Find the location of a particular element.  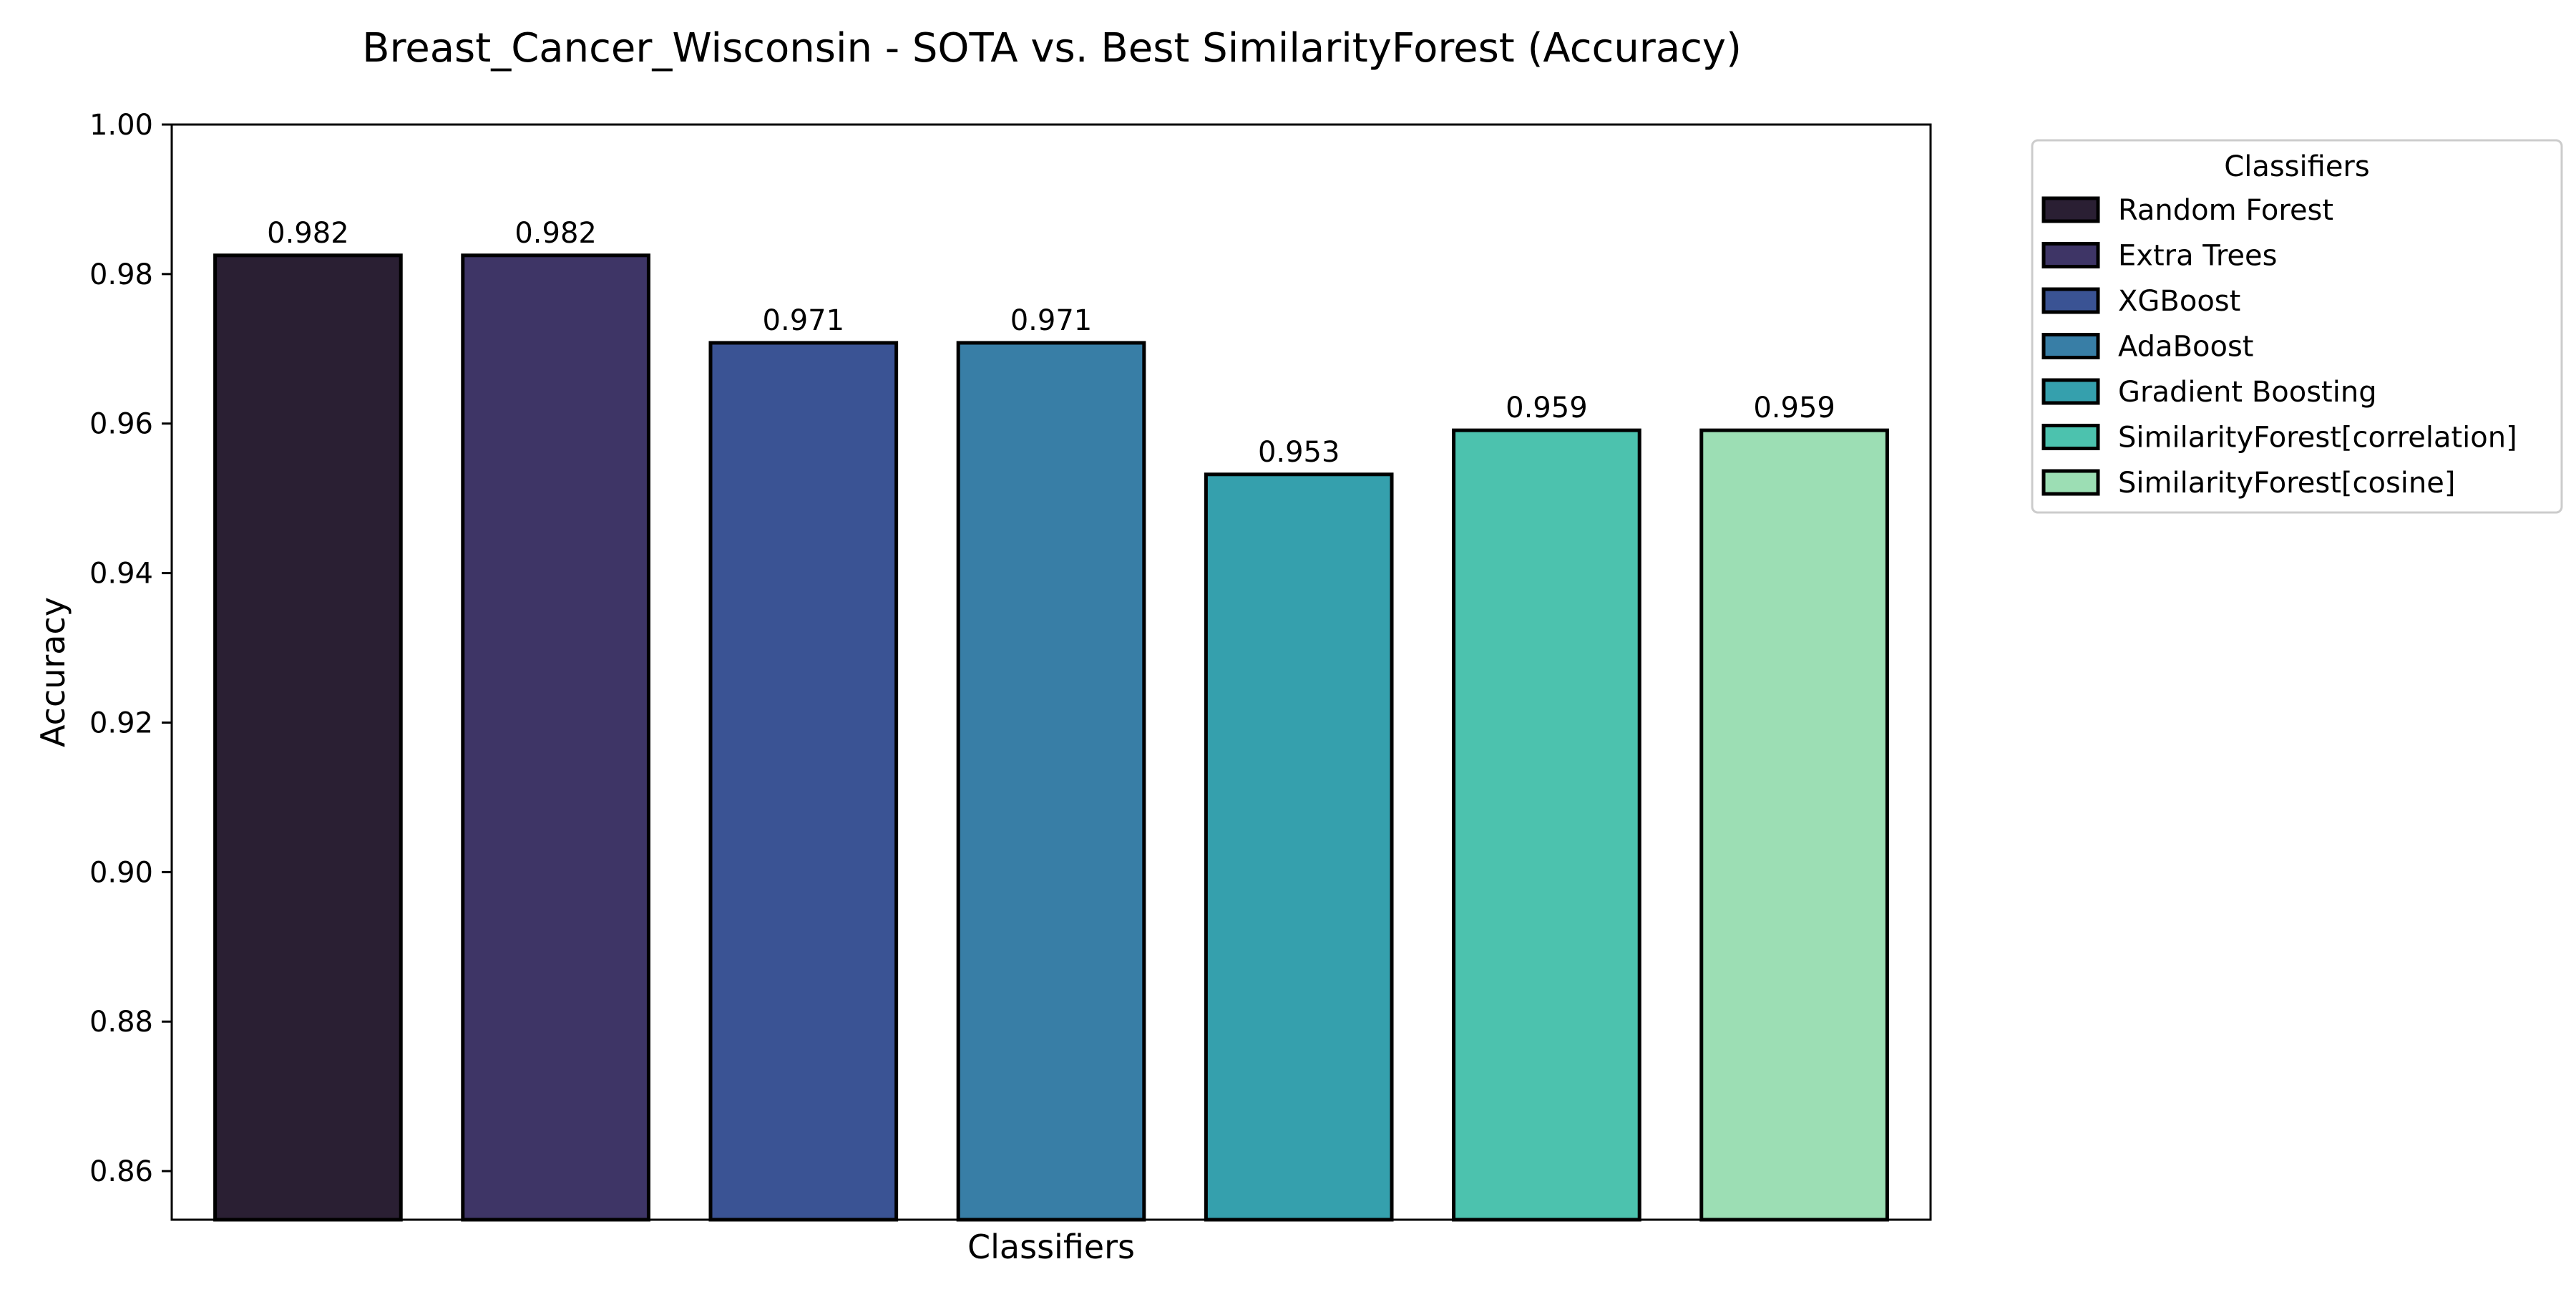

y-axis-ticks: 0.86 0.88 0.90 0.92 0.94 0.96 0.98 1.00 is located at coordinates (130, 648).